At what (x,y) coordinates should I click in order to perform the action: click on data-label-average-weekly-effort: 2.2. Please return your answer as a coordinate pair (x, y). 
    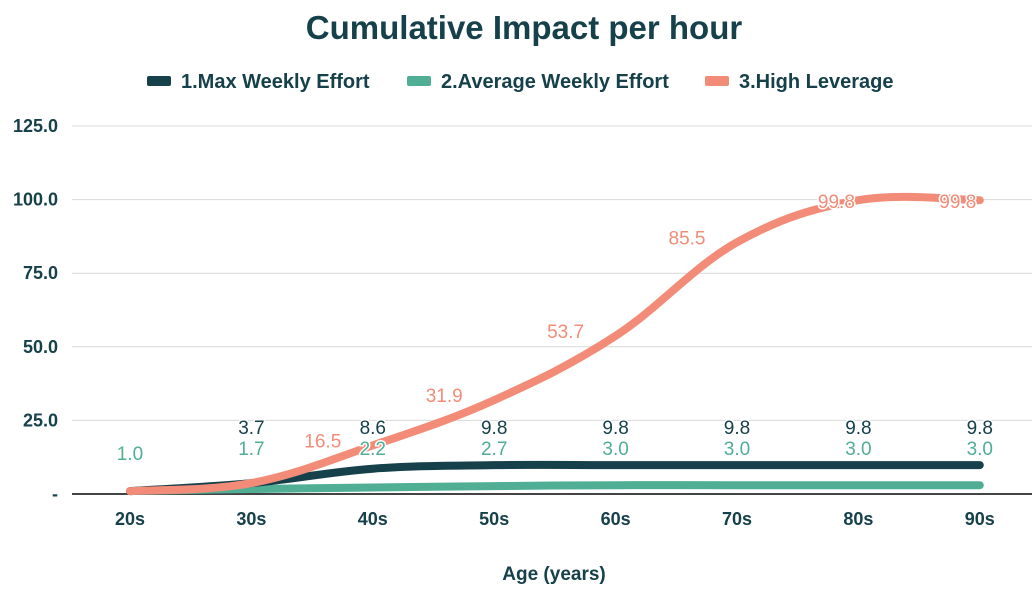
    Looking at the image, I should click on (373, 449).